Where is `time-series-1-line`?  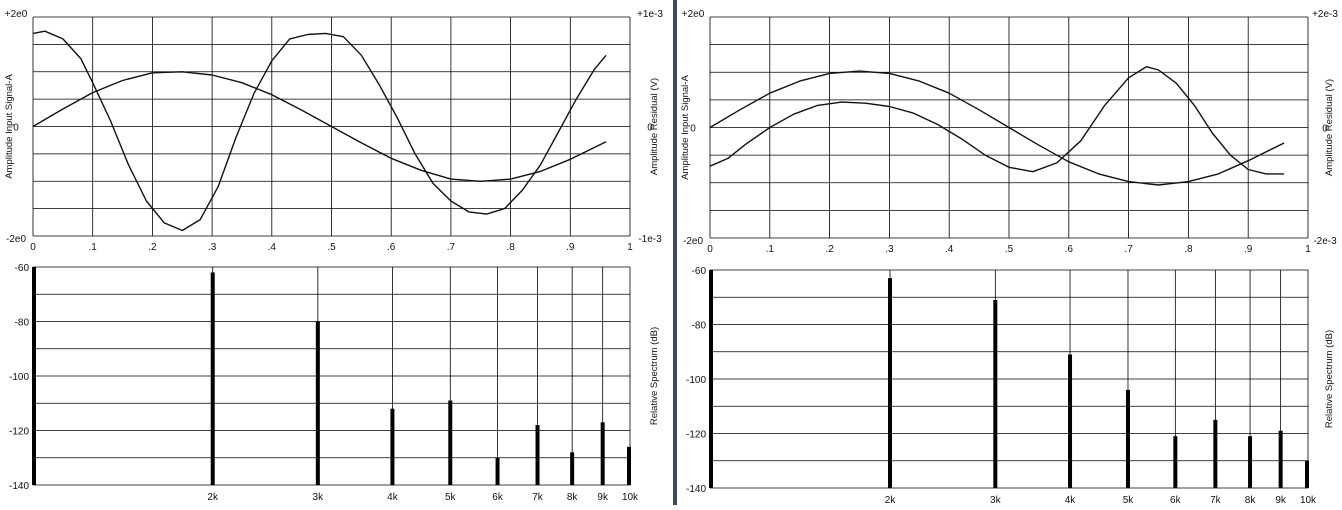
time-series-1-line is located at coordinates (997, 128).